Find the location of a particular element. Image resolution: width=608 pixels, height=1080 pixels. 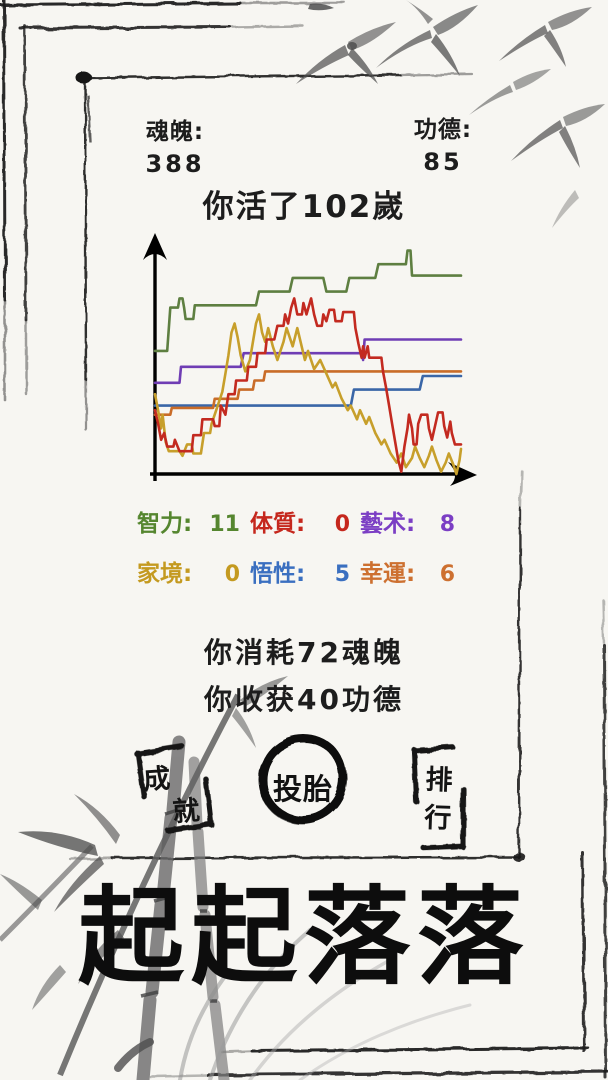

attribute-history-chart is located at coordinates (310, 359).